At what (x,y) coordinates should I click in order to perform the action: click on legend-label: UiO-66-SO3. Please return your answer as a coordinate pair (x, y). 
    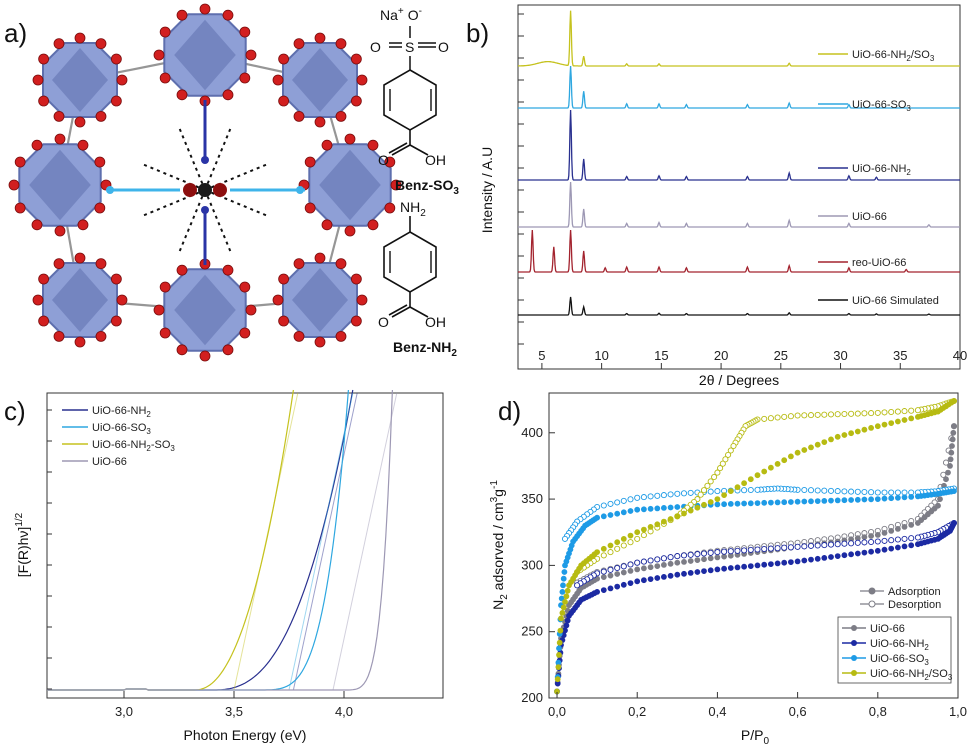
    Looking at the image, I should click on (899, 660).